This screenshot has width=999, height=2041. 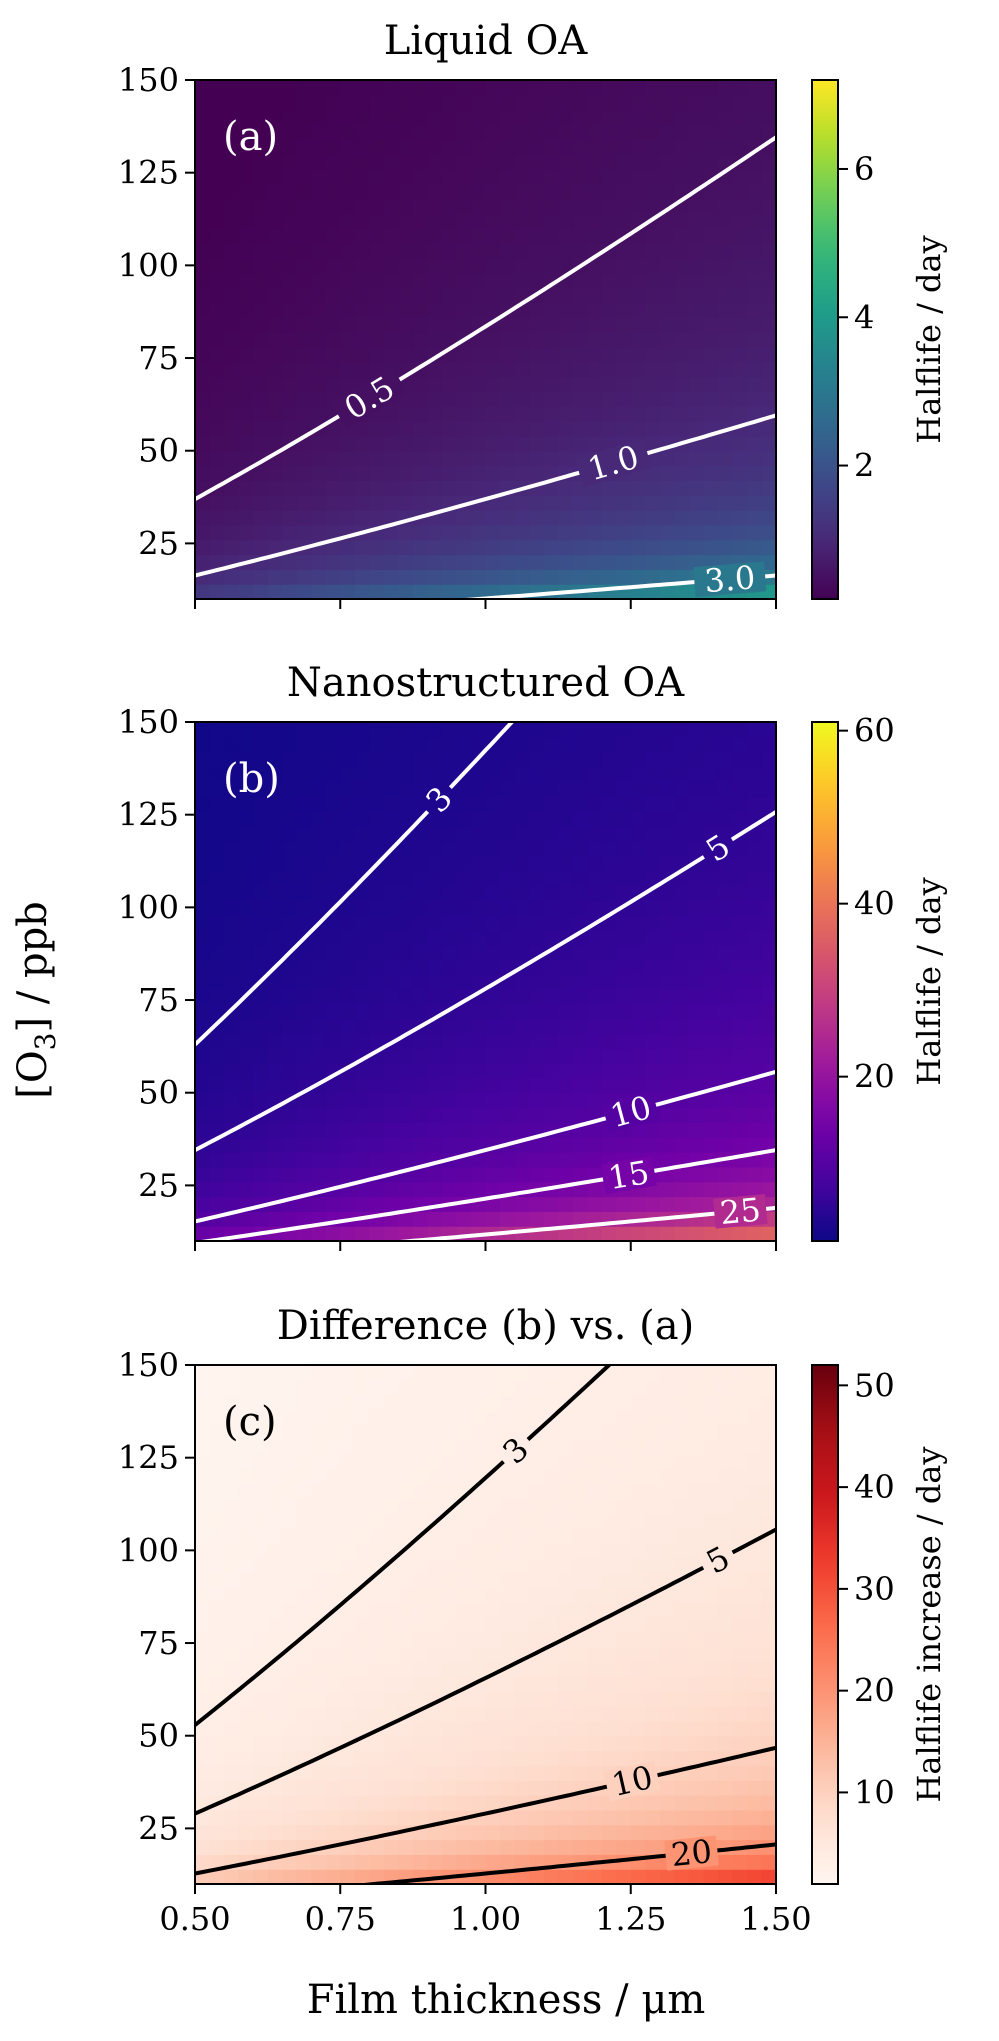 I want to click on shared-ylabel: [O3] / ppb, so click(x=36, y=1000).